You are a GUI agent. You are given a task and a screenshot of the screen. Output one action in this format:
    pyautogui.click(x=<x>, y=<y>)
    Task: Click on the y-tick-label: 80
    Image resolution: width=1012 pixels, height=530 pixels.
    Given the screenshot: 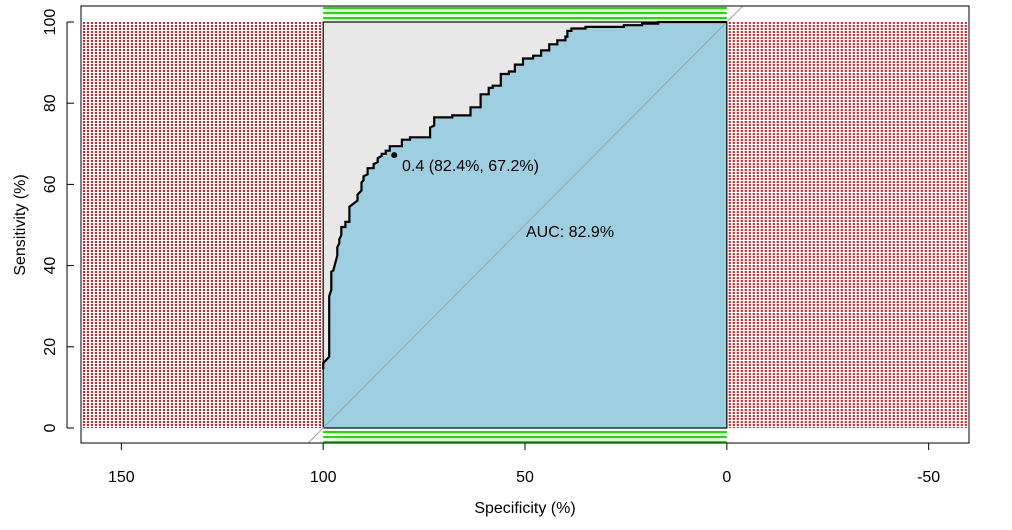 What is the action you would take?
    pyautogui.click(x=50, y=103)
    